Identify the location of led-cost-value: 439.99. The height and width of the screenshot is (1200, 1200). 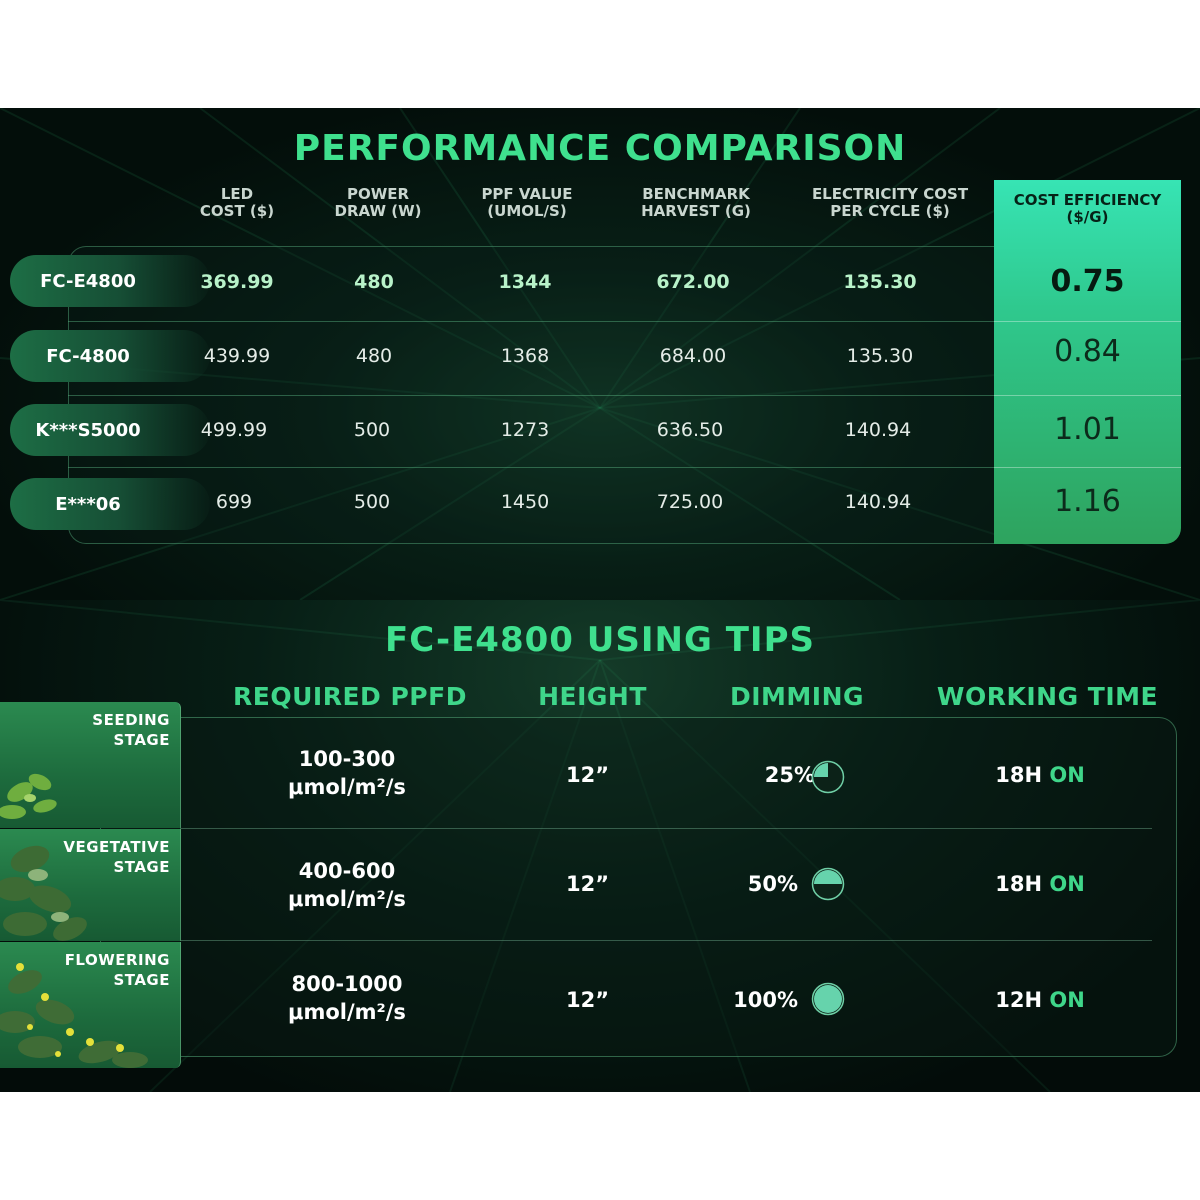
(237, 356).